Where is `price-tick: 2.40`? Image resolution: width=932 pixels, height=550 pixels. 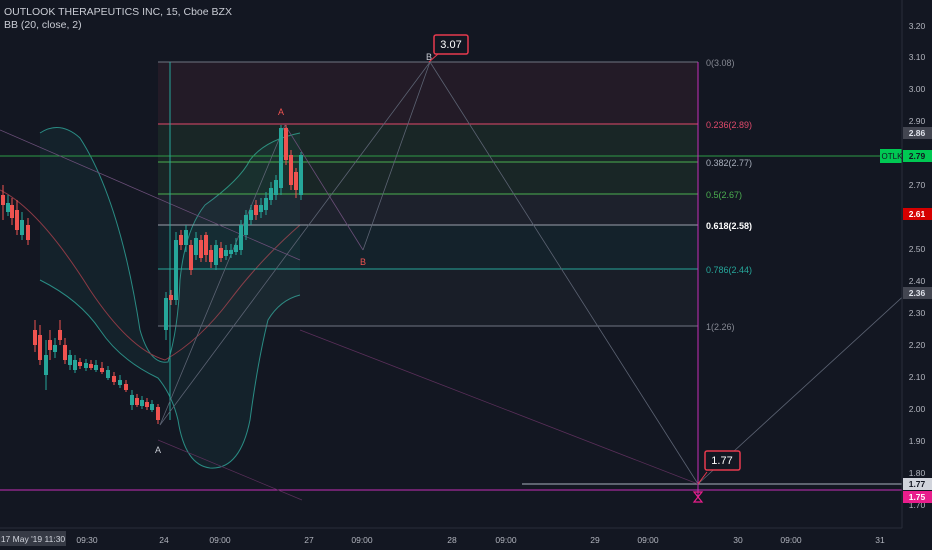 price-tick: 2.40 is located at coordinates (917, 281).